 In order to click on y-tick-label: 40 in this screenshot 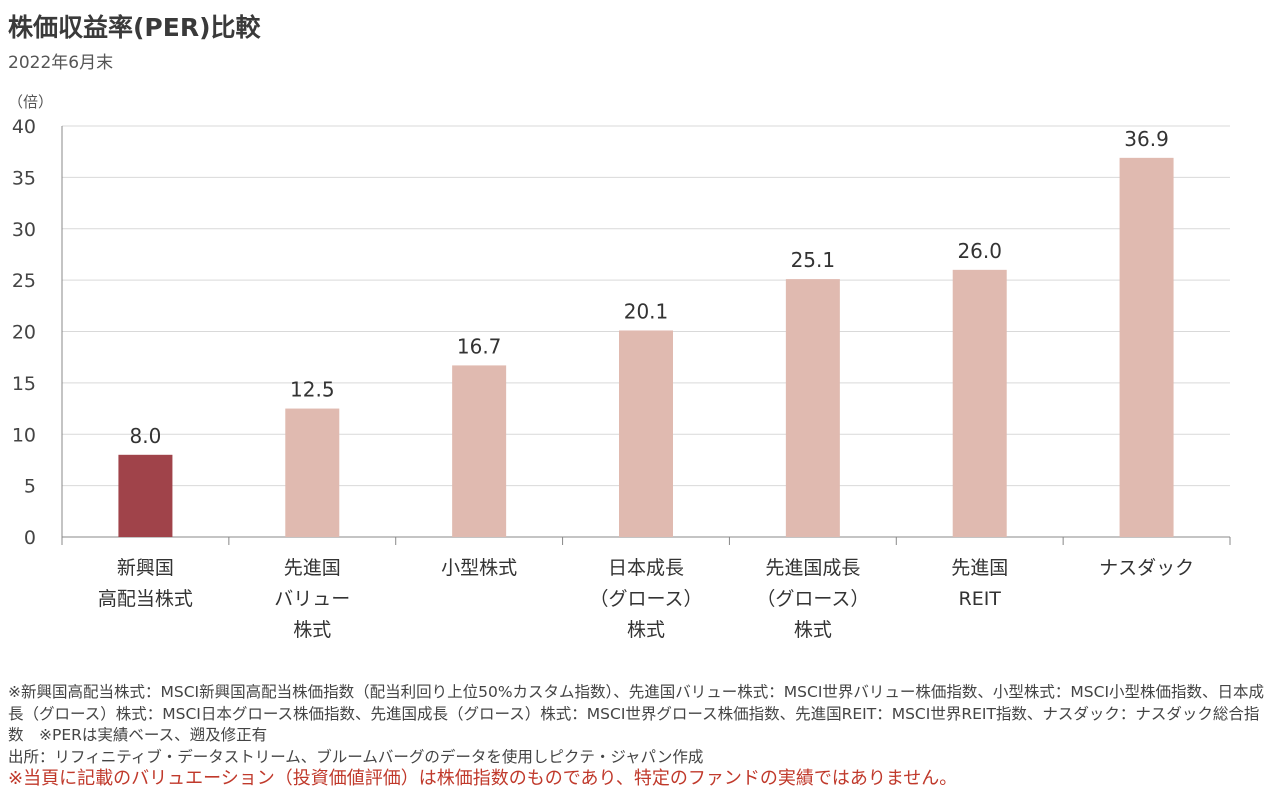, I will do `click(24, 127)`.